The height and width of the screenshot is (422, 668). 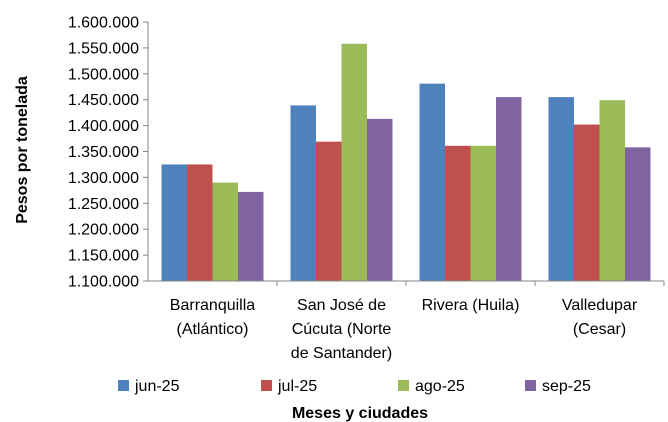 What do you see at coordinates (212, 329) in the screenshot?
I see `category-label-line: (Atlántico)` at bounding box center [212, 329].